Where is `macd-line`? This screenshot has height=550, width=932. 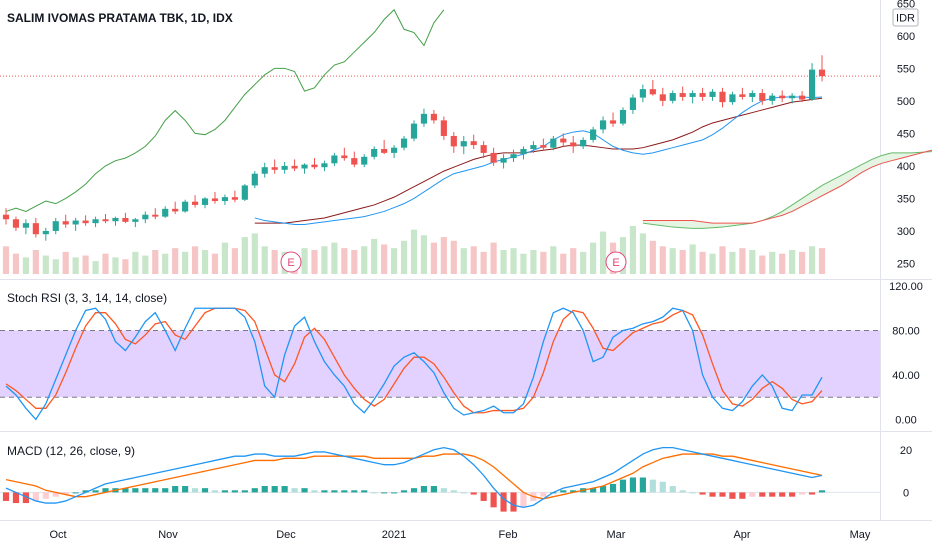 macd-line is located at coordinates (414, 477).